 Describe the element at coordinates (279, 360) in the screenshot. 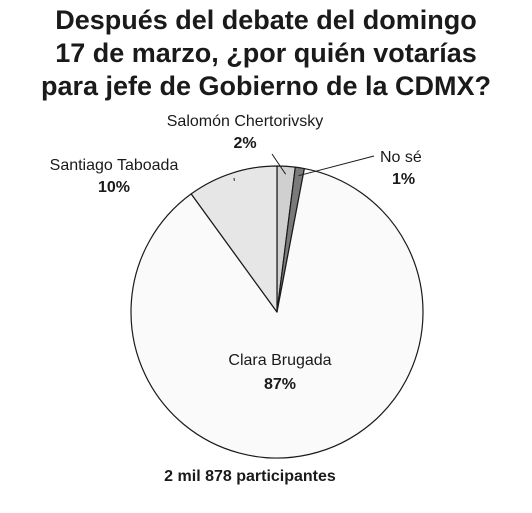

I see `slice-label-clara-brugada: Clara Brugada` at that location.